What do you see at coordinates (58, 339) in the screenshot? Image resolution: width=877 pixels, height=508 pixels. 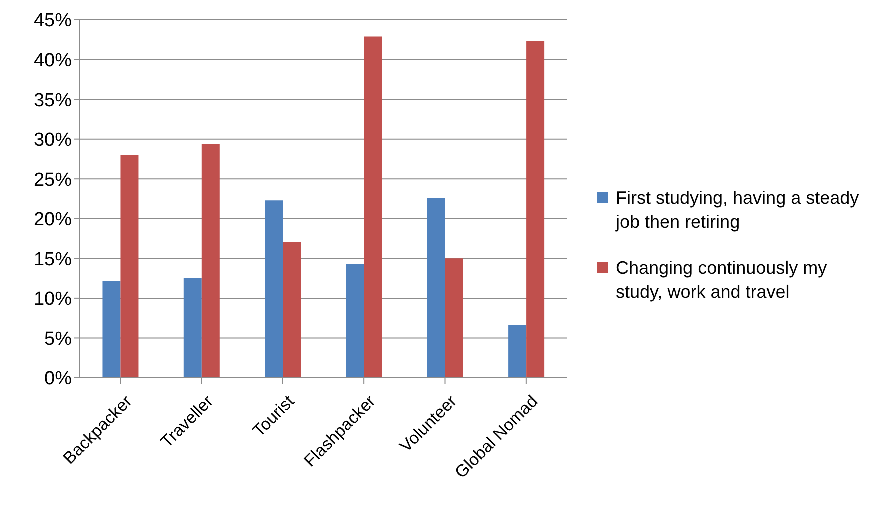 I see `y-tick-label: 5%` at bounding box center [58, 339].